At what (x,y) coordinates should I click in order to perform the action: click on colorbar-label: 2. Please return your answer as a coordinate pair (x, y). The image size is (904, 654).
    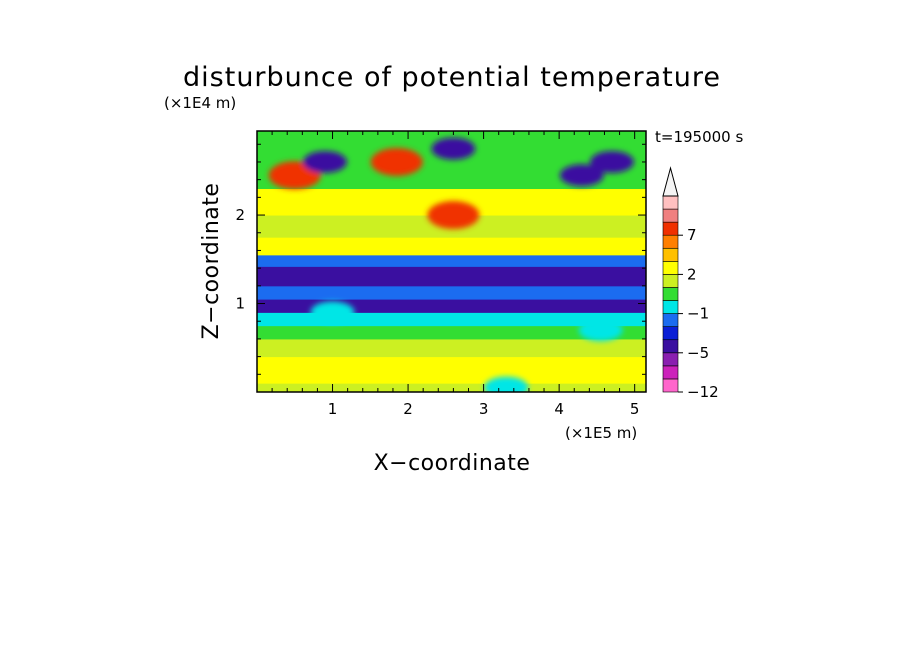
    Looking at the image, I should click on (692, 274).